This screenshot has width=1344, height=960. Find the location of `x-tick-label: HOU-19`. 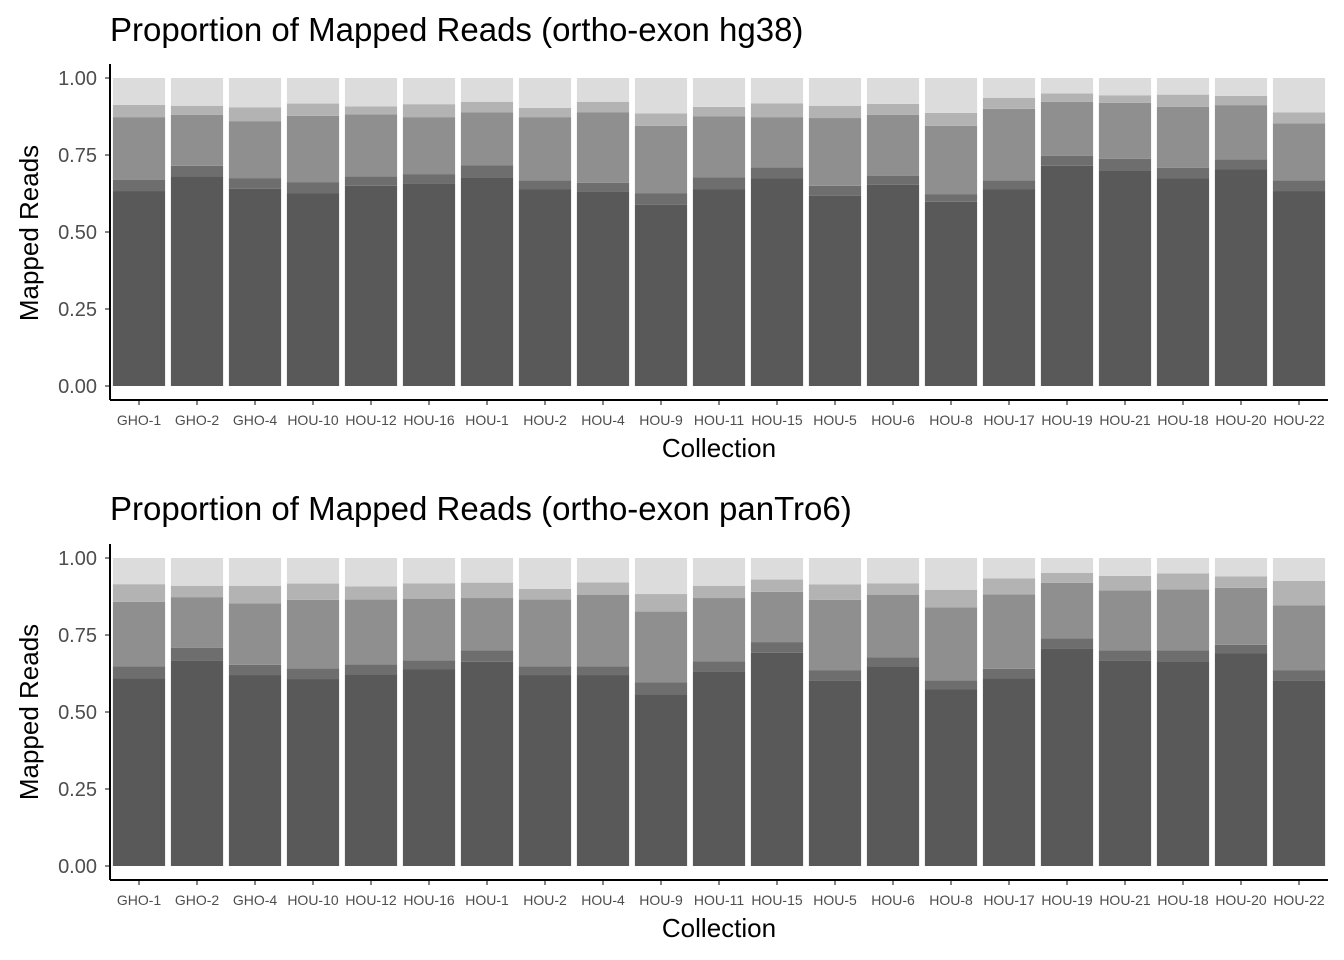

x-tick-label: HOU-19 is located at coordinates (1067, 900).